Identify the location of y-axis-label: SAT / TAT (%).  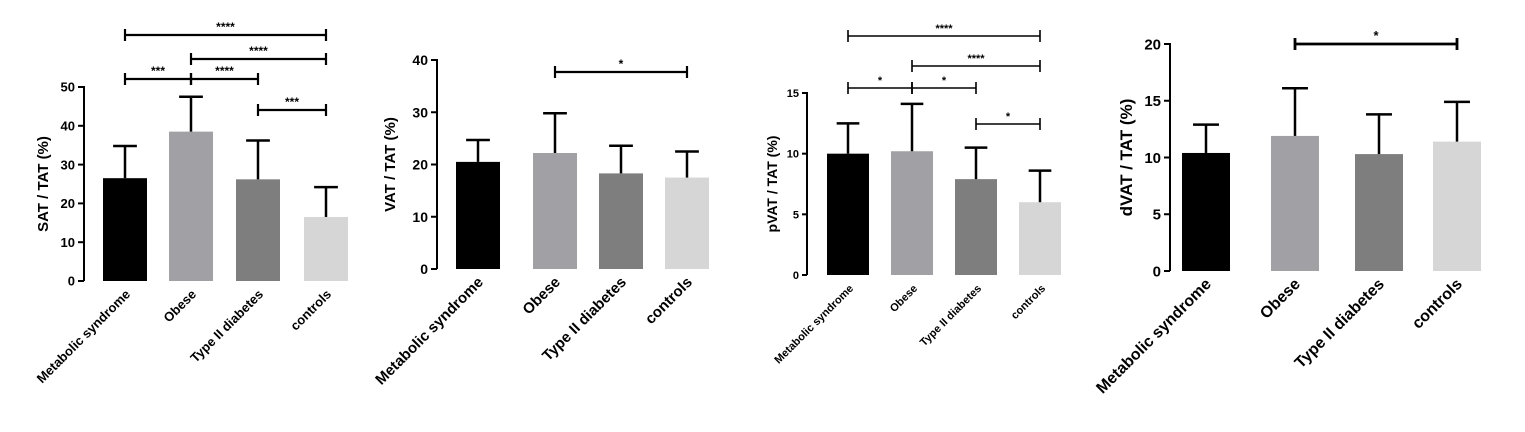
(43, 184).